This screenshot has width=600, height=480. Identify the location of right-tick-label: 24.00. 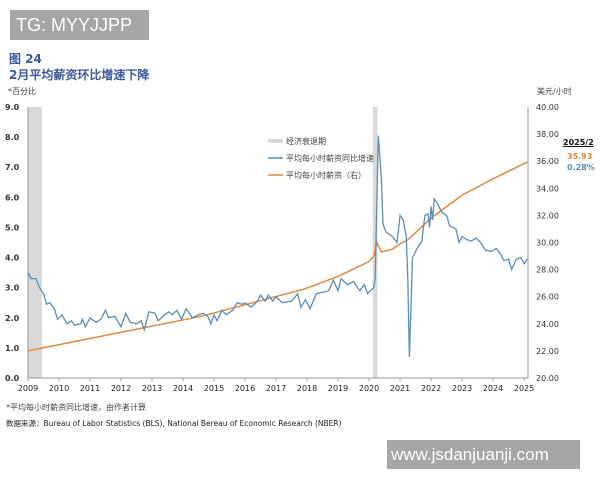
(547, 324).